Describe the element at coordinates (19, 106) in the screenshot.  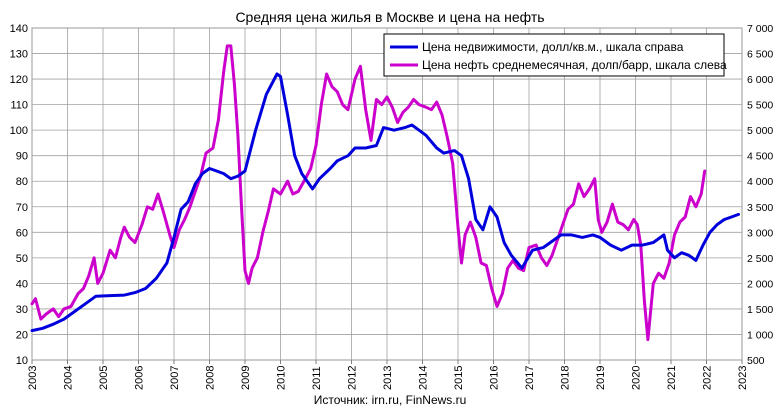
I see `left-tick-label: 110` at that location.